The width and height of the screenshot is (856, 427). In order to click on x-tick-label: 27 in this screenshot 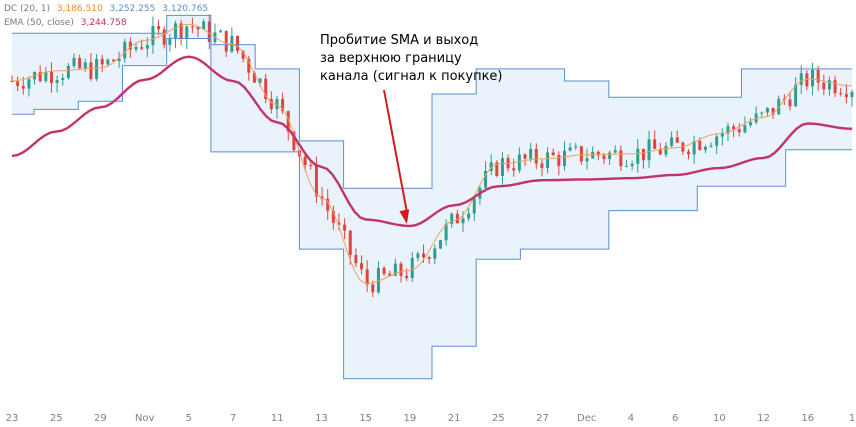, I will do `click(542, 418)`.